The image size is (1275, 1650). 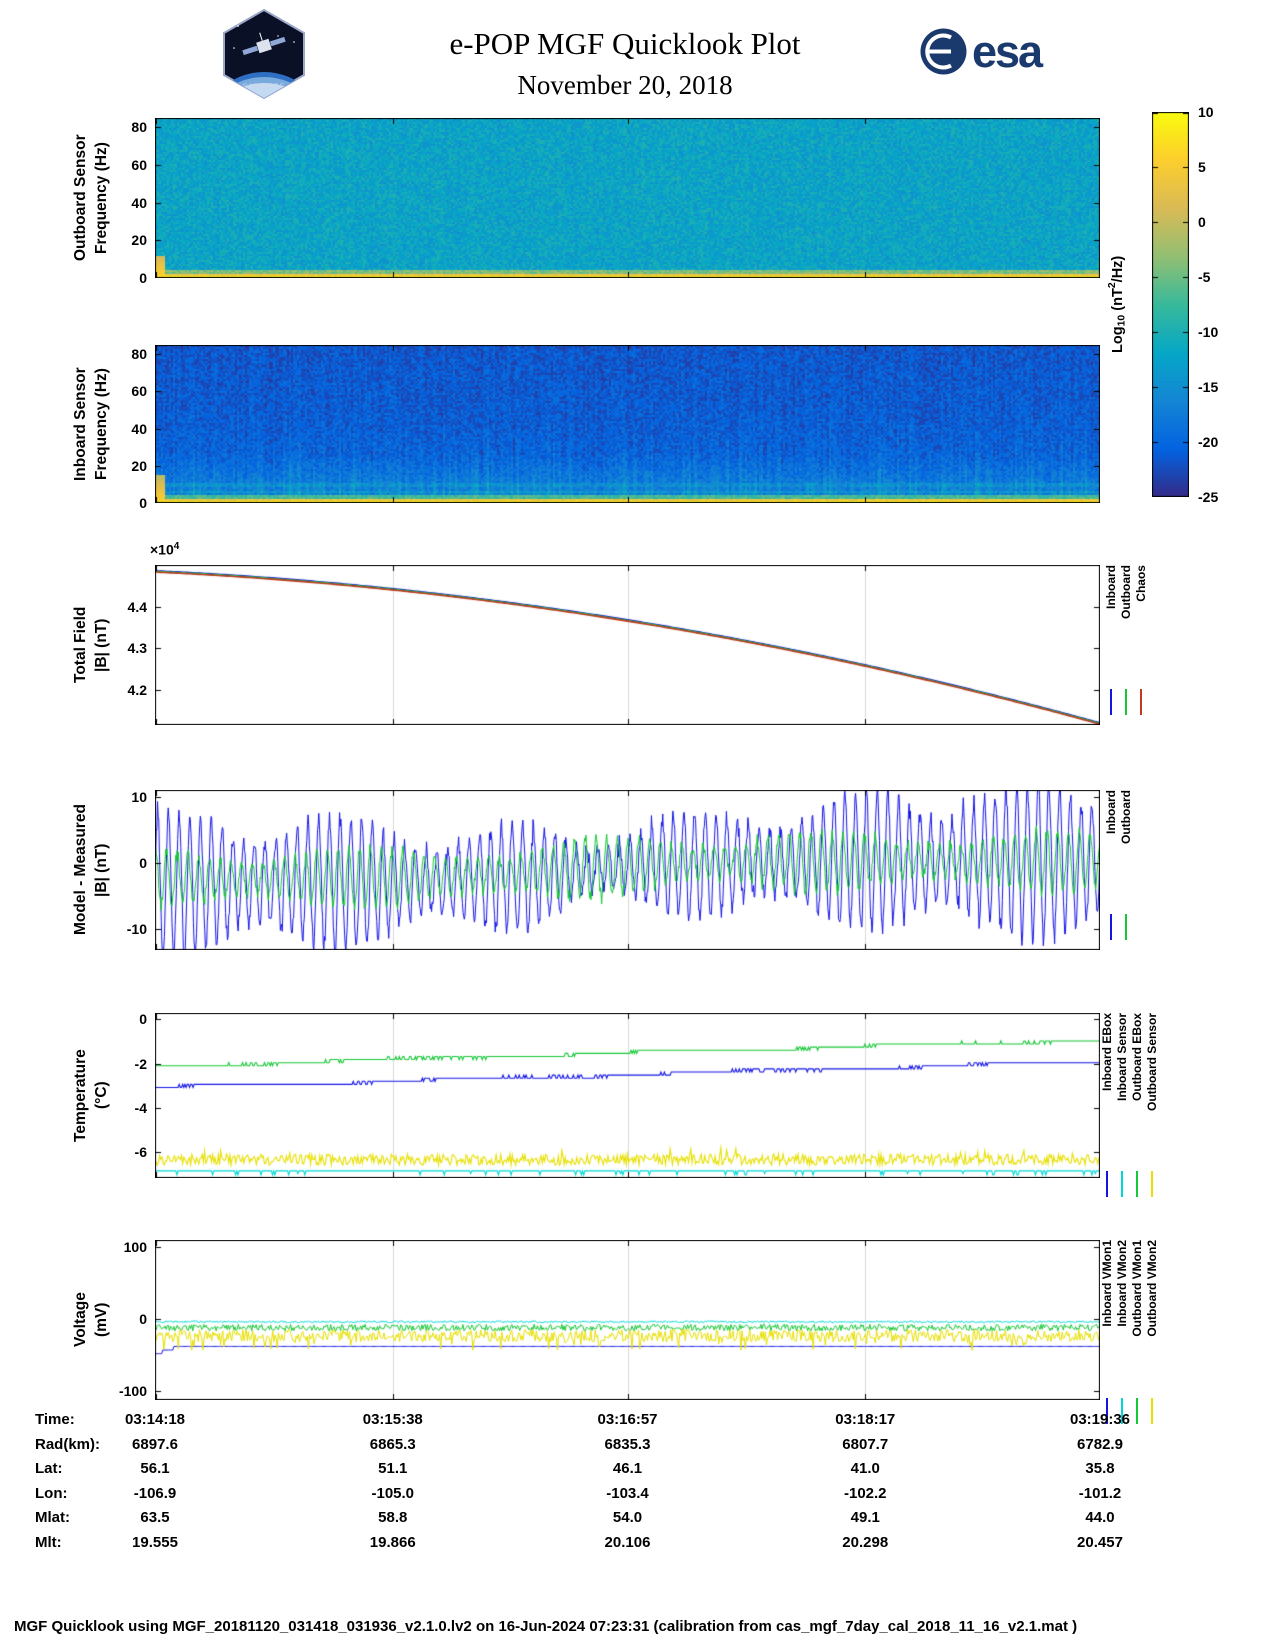 I want to click on outboard-spectrogram-ytick: 20, so click(x=139, y=240).